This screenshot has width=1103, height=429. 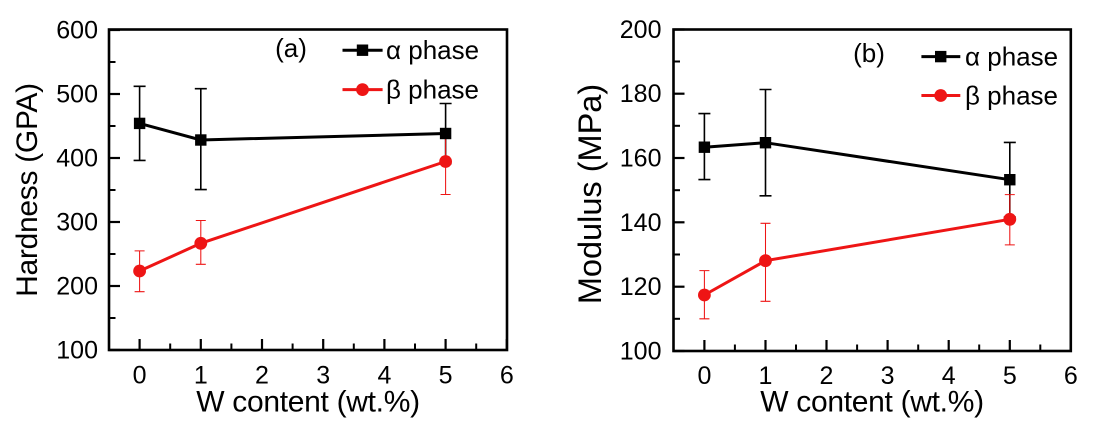 What do you see at coordinates (291, 48) in the screenshot?
I see `svg-text: (a)` at bounding box center [291, 48].